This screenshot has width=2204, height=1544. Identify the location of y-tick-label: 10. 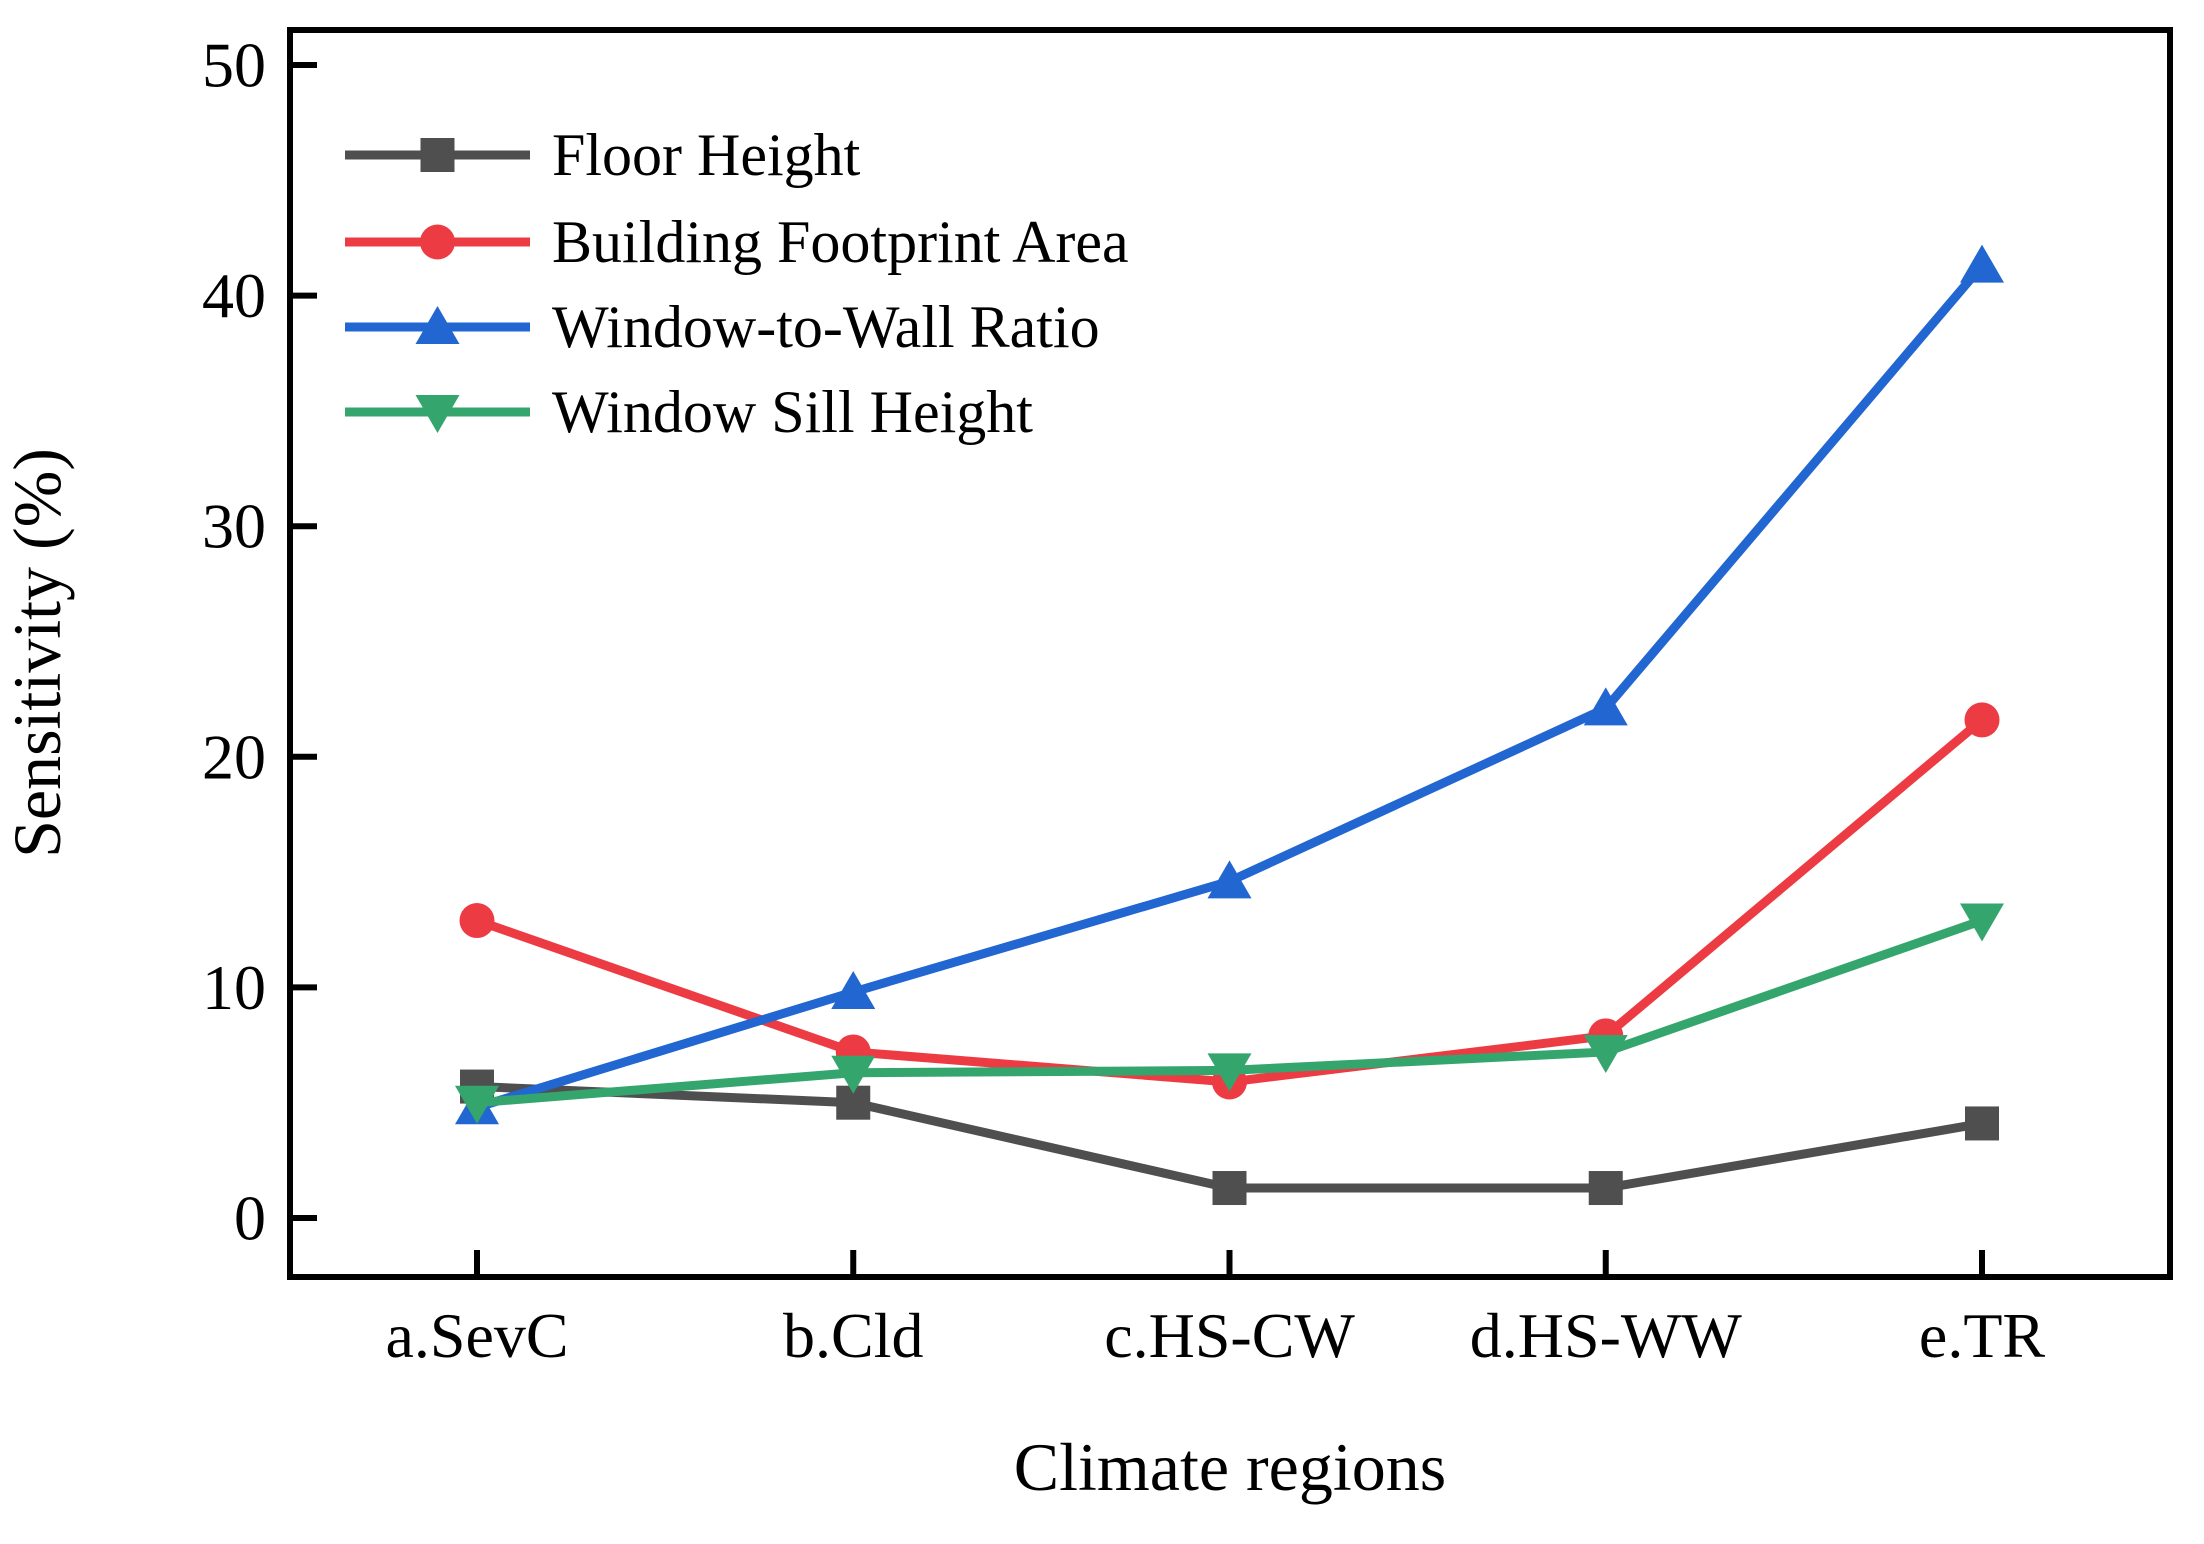
(234, 987).